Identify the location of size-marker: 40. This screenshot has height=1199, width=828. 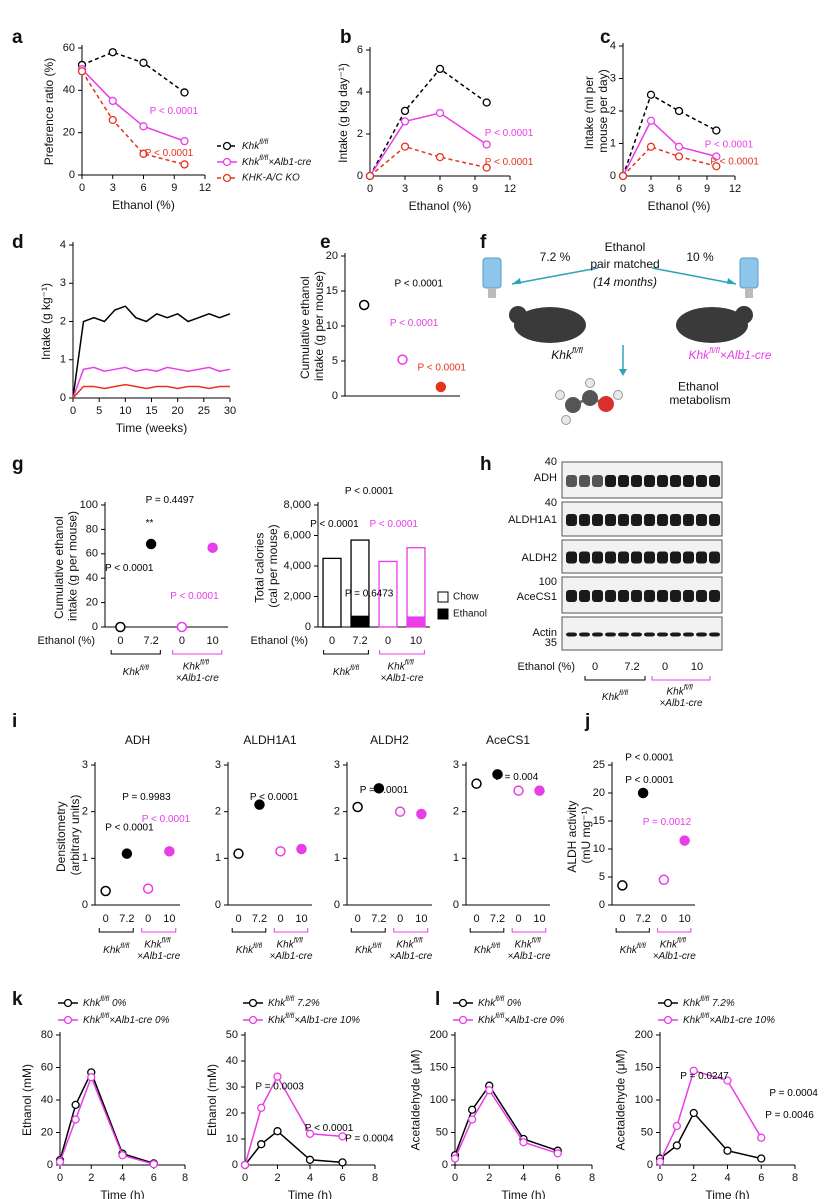
(551, 462).